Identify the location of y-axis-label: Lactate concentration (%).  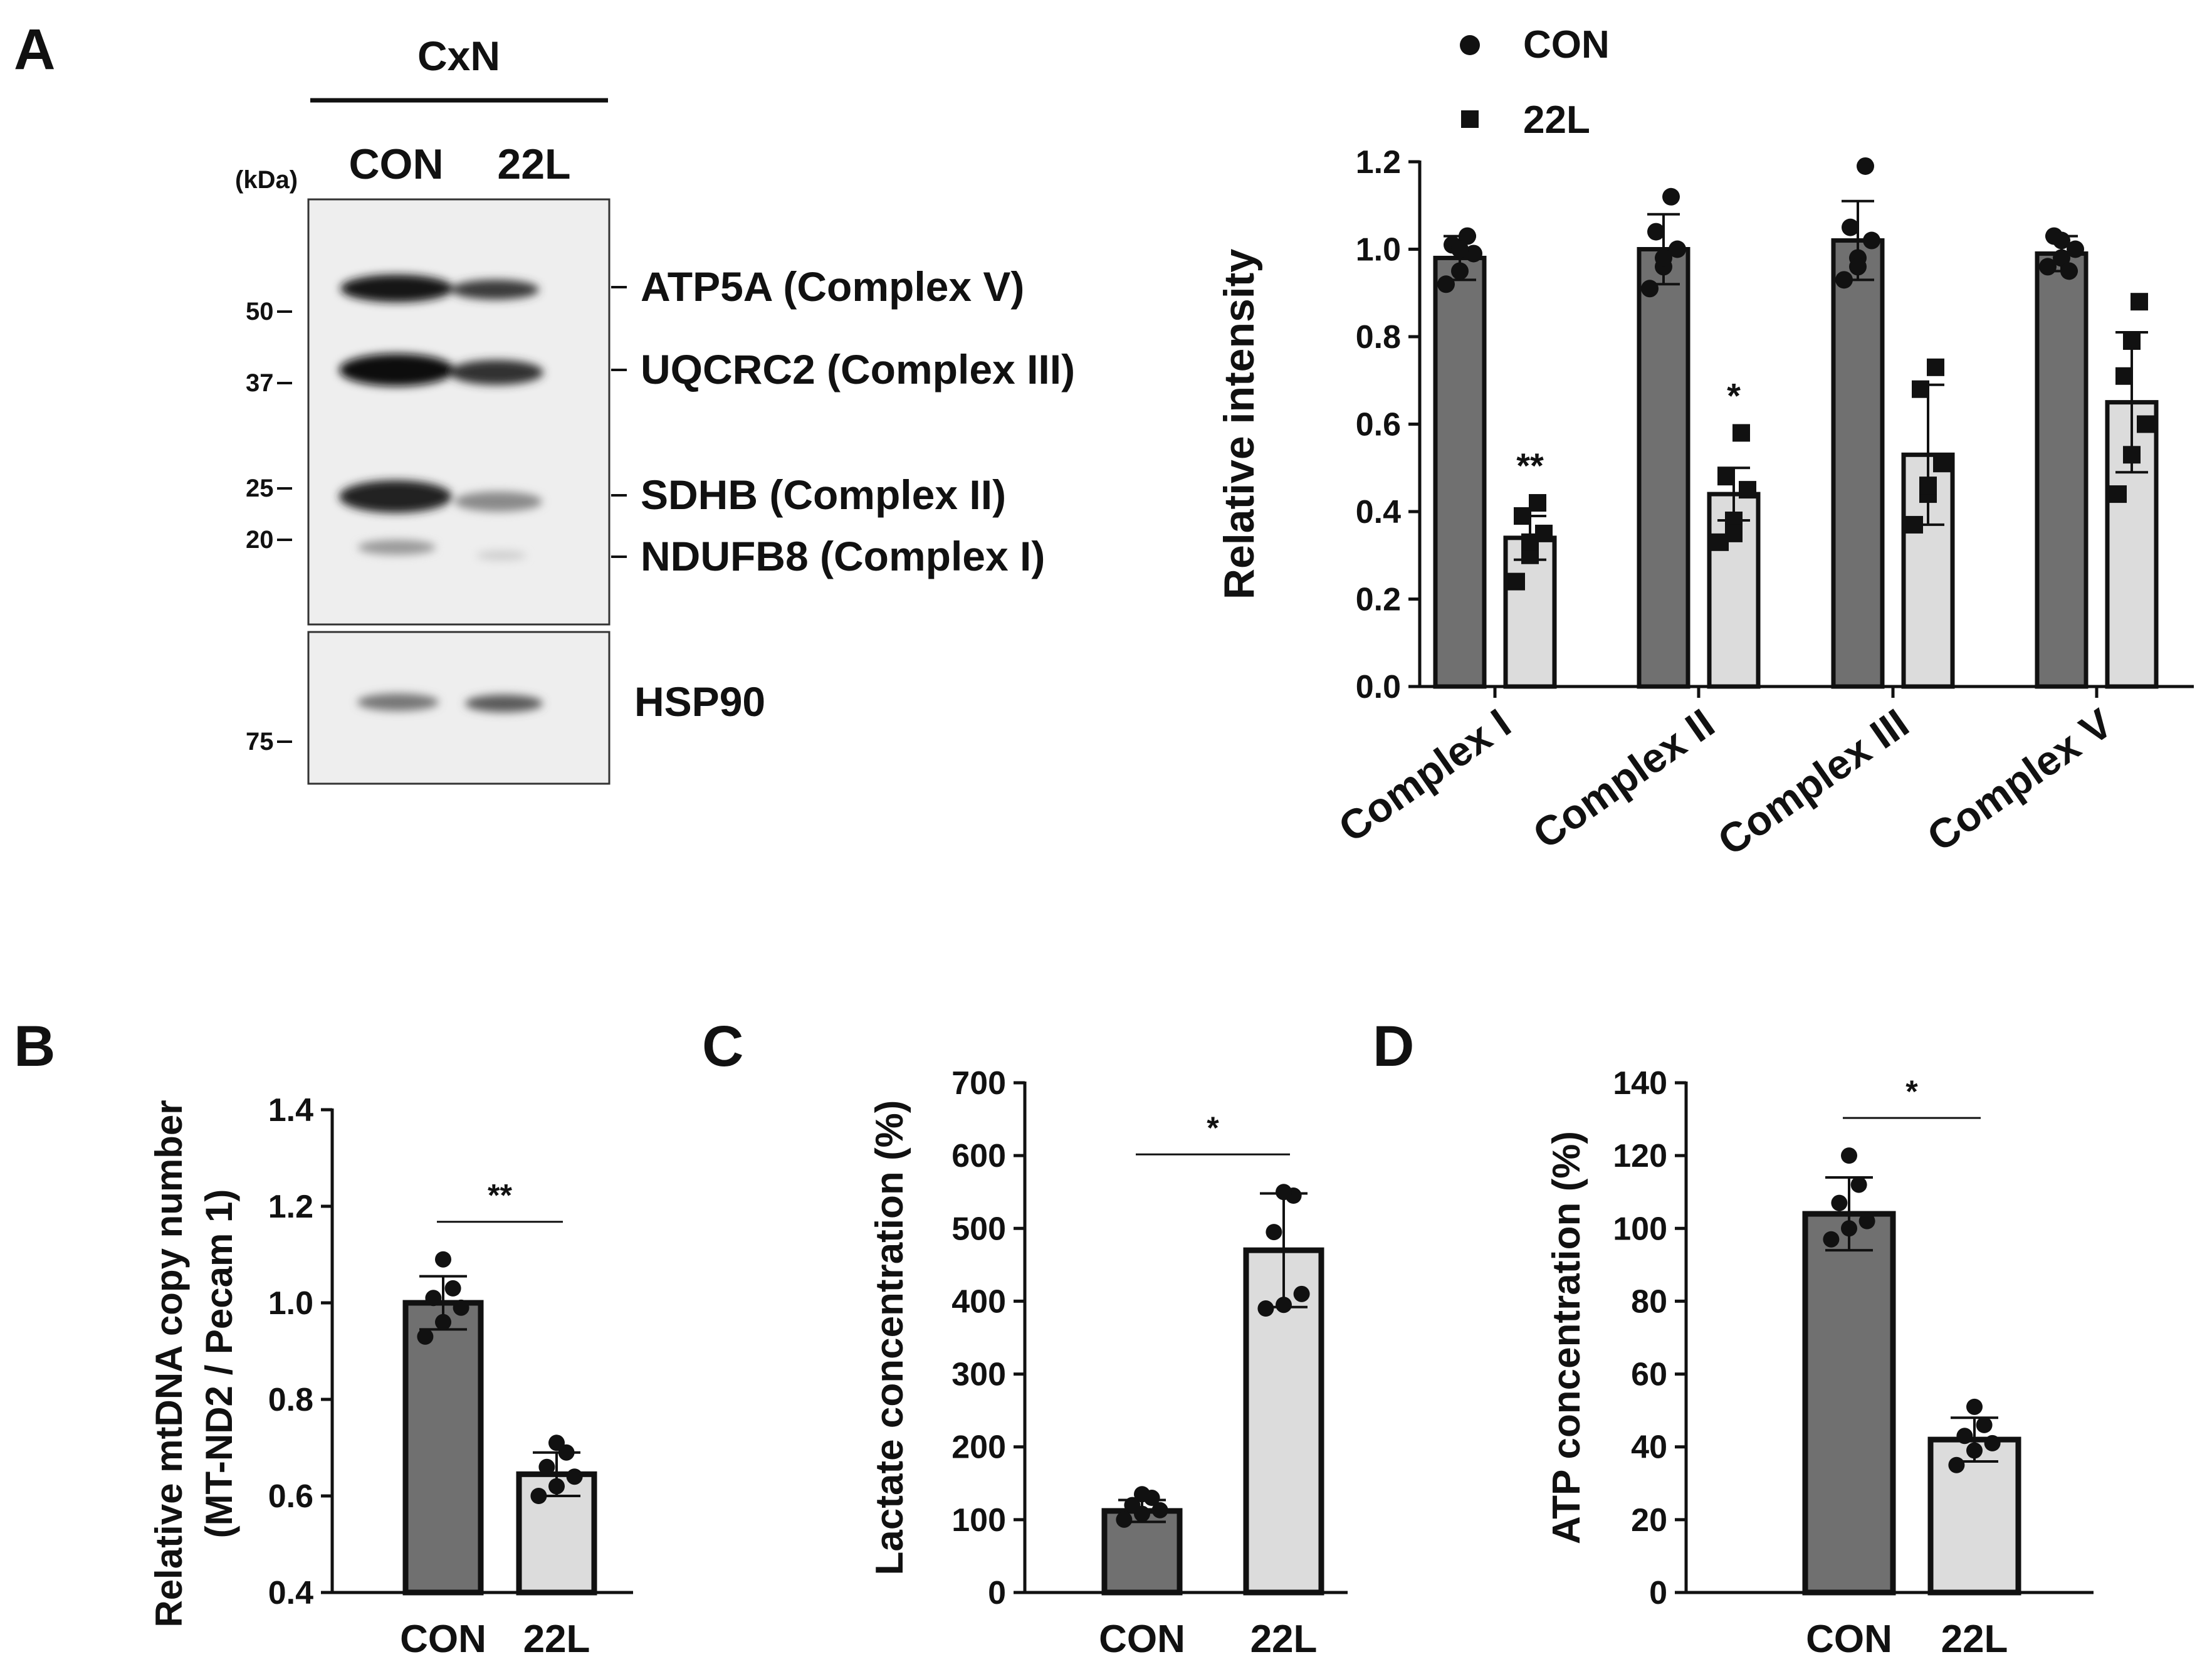
(889, 1338).